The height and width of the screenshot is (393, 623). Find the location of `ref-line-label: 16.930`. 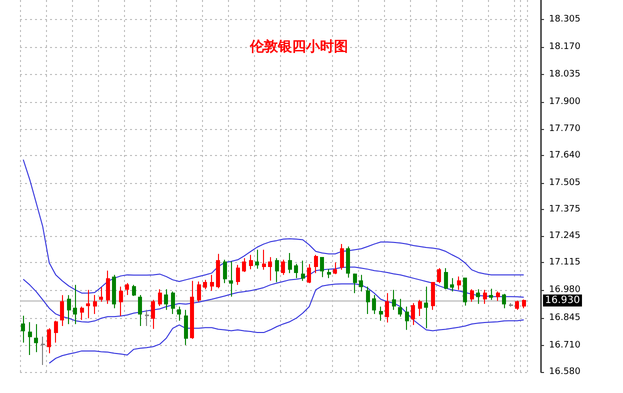

ref-line-label: 16.930 is located at coordinates (562, 300).